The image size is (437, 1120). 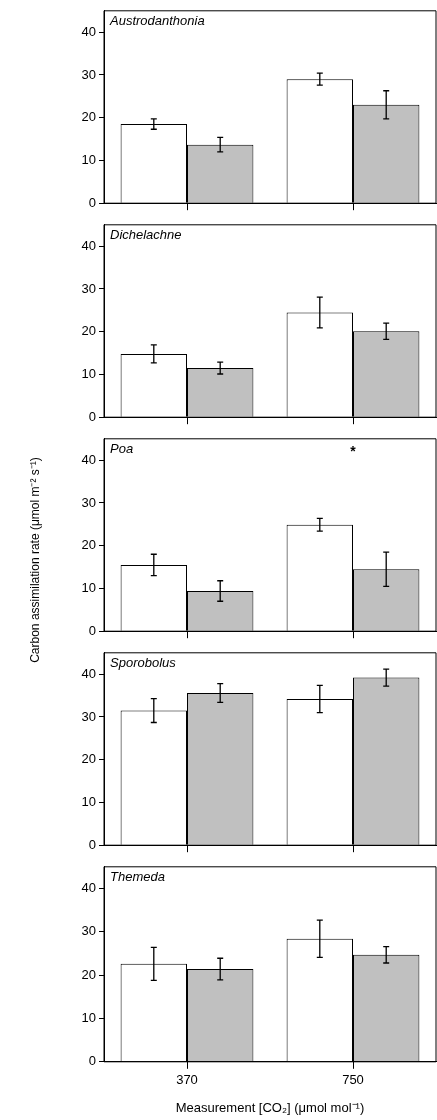 What do you see at coordinates (353, 1080) in the screenshot?
I see `x-tick-label: 750` at bounding box center [353, 1080].